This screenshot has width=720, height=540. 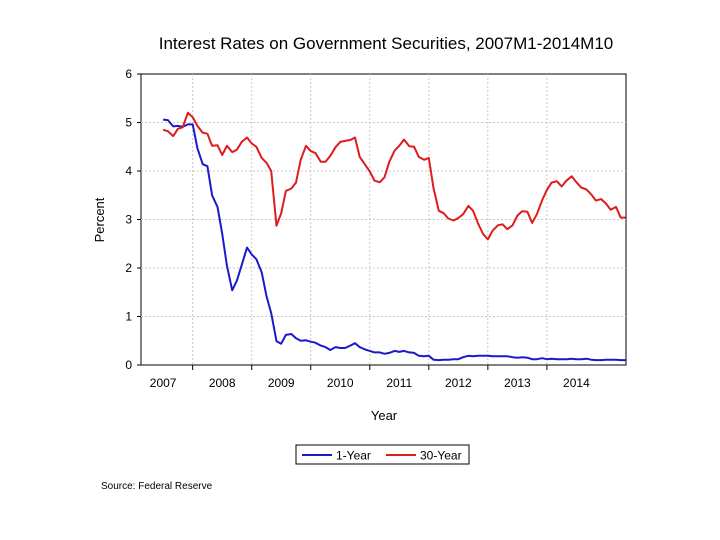 What do you see at coordinates (517, 383) in the screenshot?
I see `x-tick-label-2013: 2013` at bounding box center [517, 383].